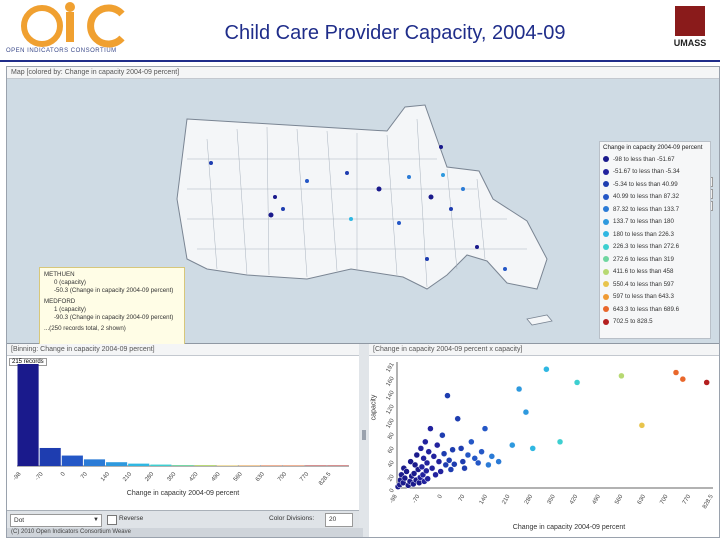 The height and width of the screenshot is (540, 720). What do you see at coordinates (690, 30) in the screenshot?
I see `umass-logo: UMASS` at bounding box center [690, 30].